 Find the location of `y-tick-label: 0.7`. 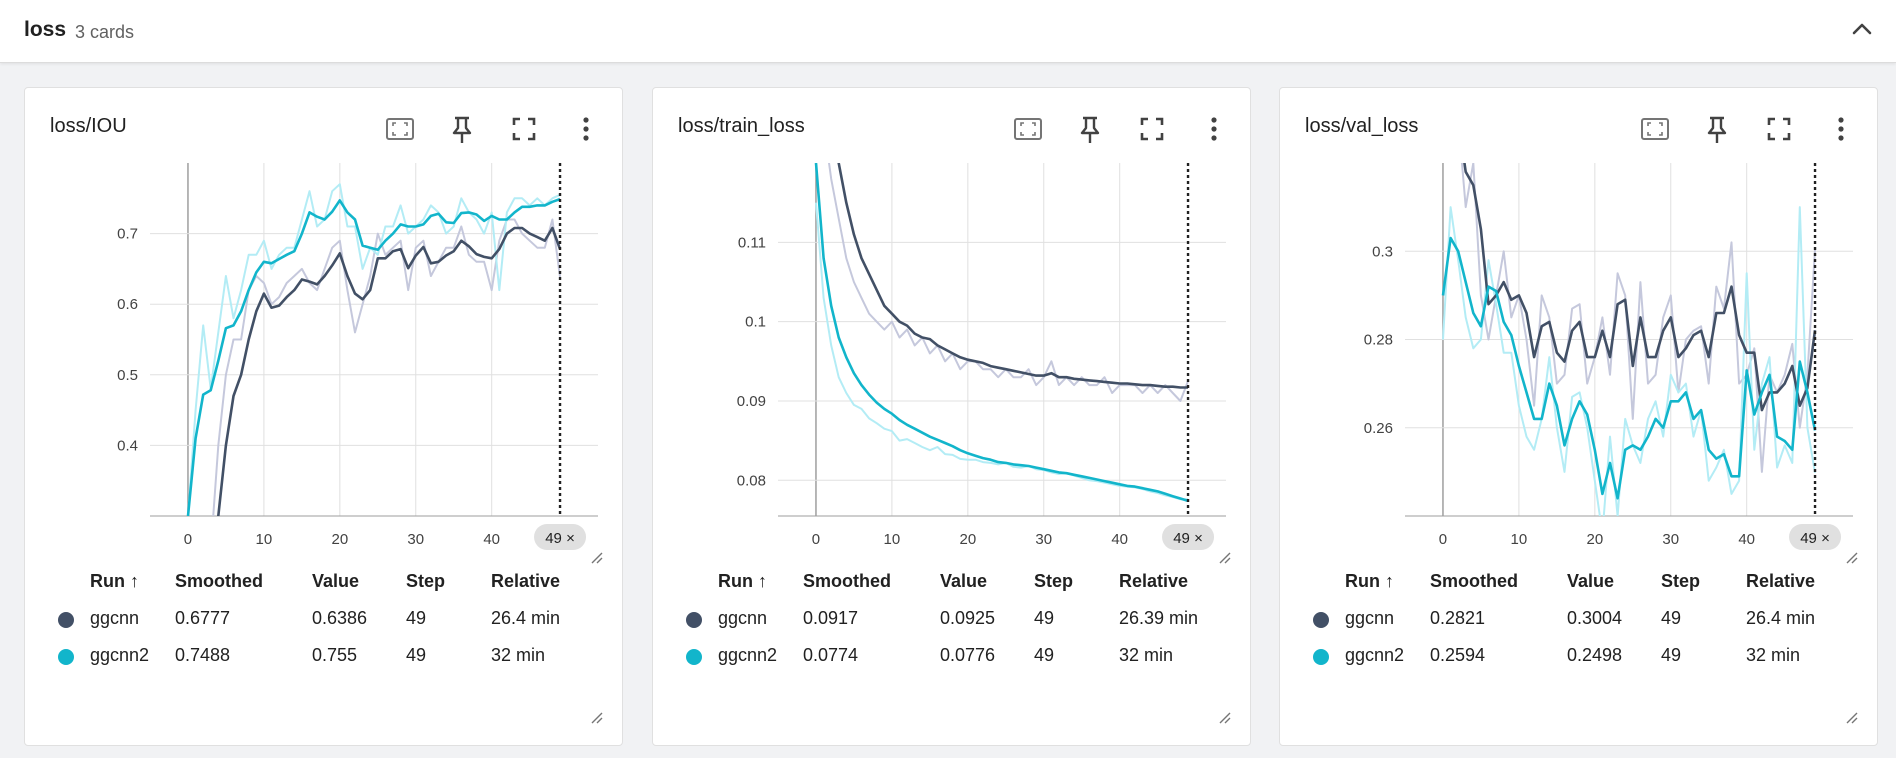

y-tick-label: 0.7 is located at coordinates (127, 234).